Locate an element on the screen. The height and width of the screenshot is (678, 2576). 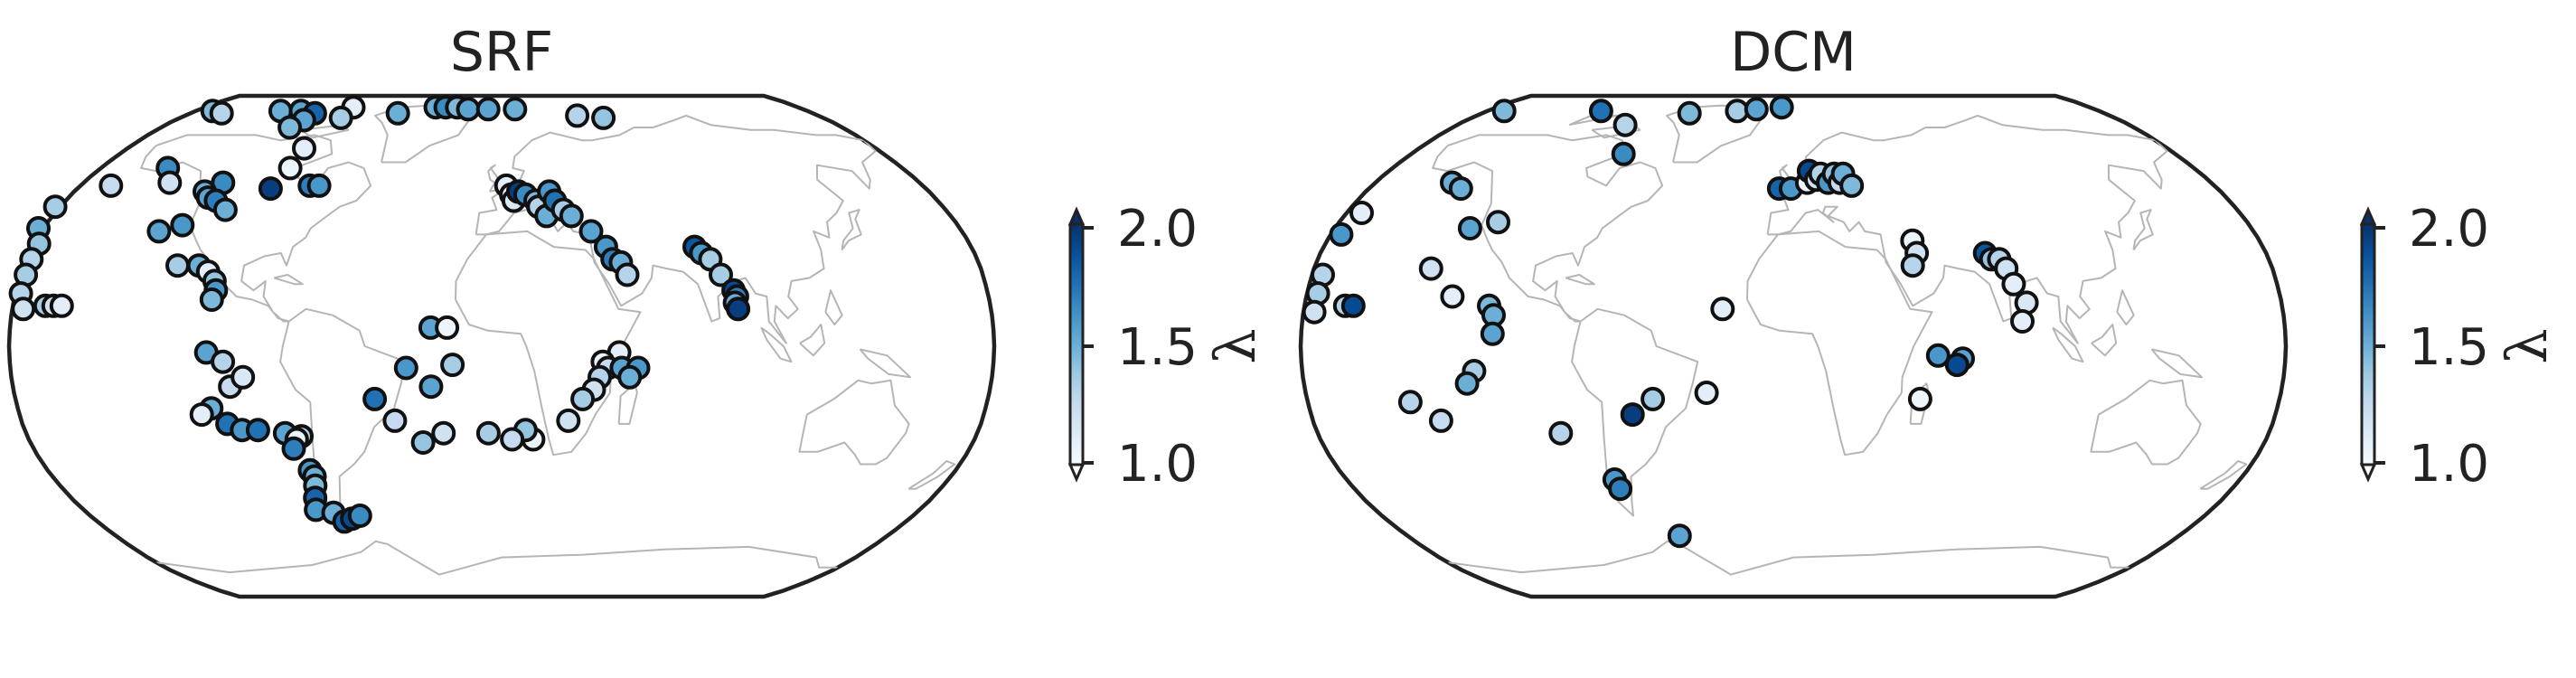
colorbar: 2.0 1.5 1.0 λ is located at coordinates (1167, 347).